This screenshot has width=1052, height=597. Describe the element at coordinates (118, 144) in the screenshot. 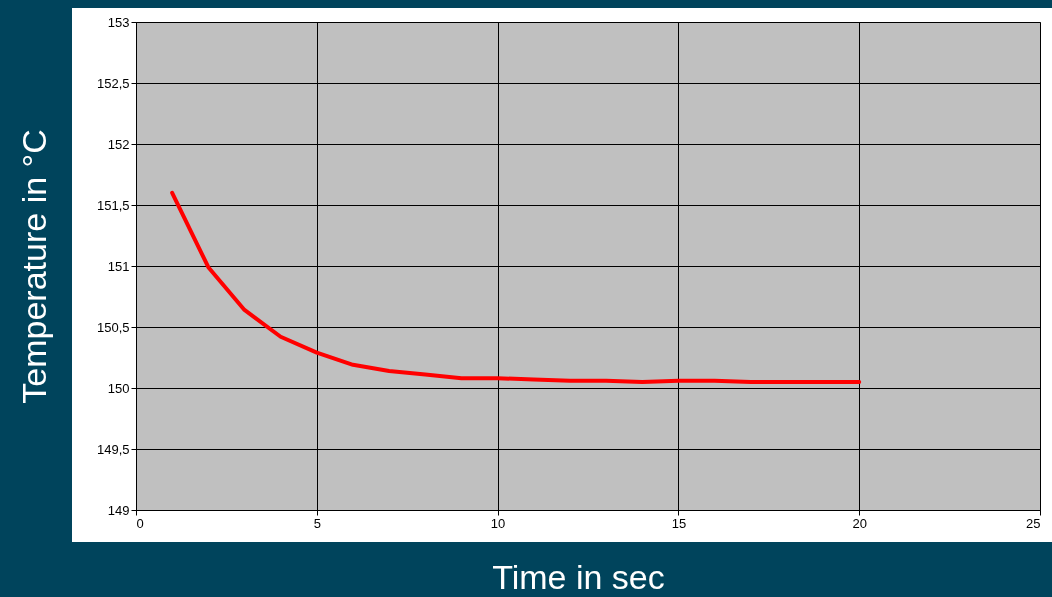

I see `y-tick-label: 152` at that location.